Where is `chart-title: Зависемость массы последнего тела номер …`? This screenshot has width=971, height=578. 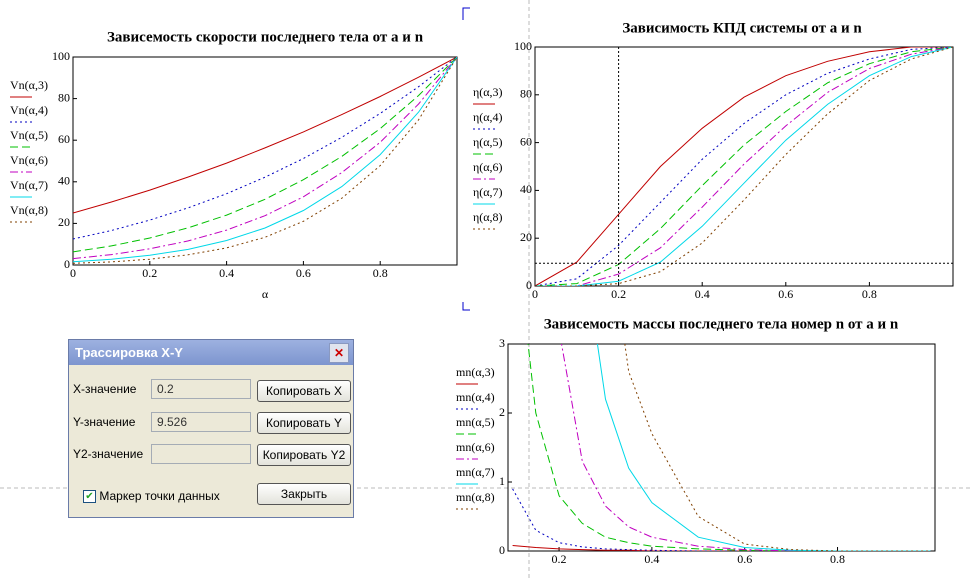 chart-title: Зависемость массы последнего тела номер … is located at coordinates (721, 324).